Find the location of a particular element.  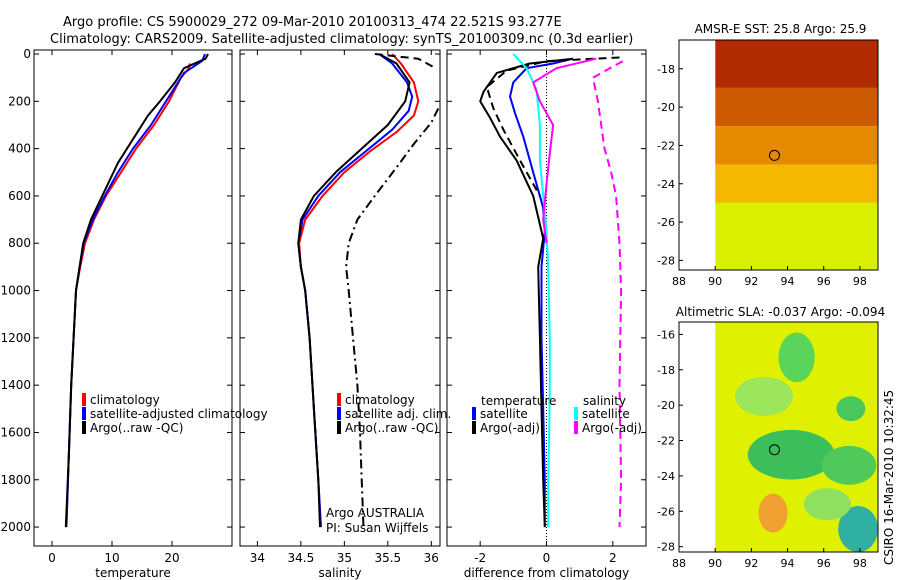

sst_map-ytick-label: -18 is located at coordinates (666, 69).